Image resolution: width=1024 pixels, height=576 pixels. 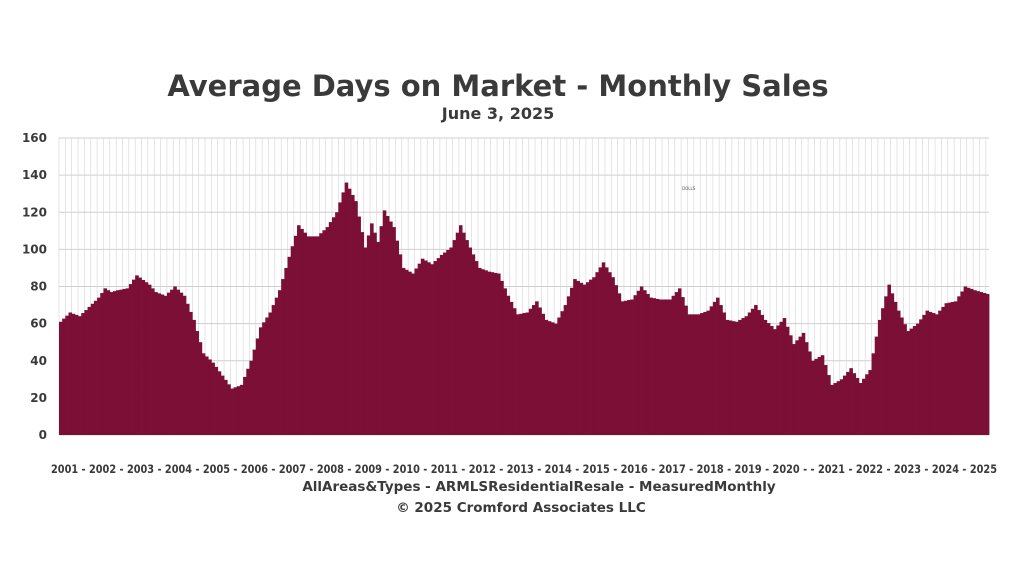 What do you see at coordinates (34, 175) in the screenshot?
I see `y-tick-label: 140` at bounding box center [34, 175].